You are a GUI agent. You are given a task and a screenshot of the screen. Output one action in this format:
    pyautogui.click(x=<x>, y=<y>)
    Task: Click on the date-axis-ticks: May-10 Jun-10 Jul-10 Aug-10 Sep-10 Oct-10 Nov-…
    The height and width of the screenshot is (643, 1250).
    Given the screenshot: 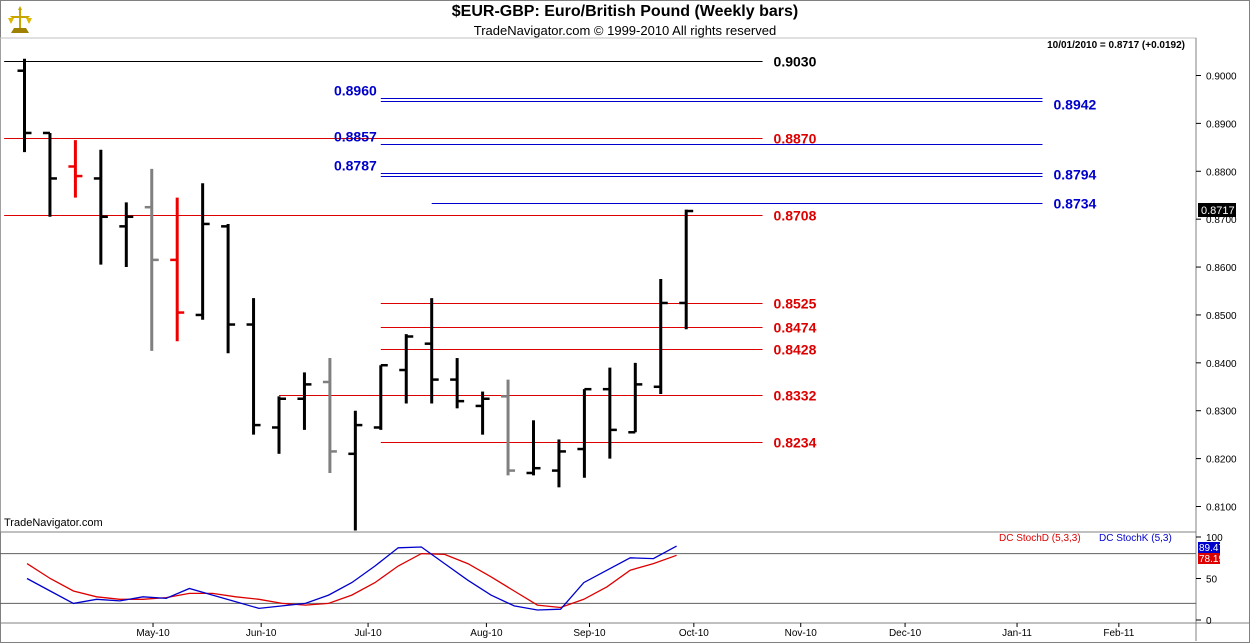 What is the action you would take?
    pyautogui.click(x=635, y=631)
    